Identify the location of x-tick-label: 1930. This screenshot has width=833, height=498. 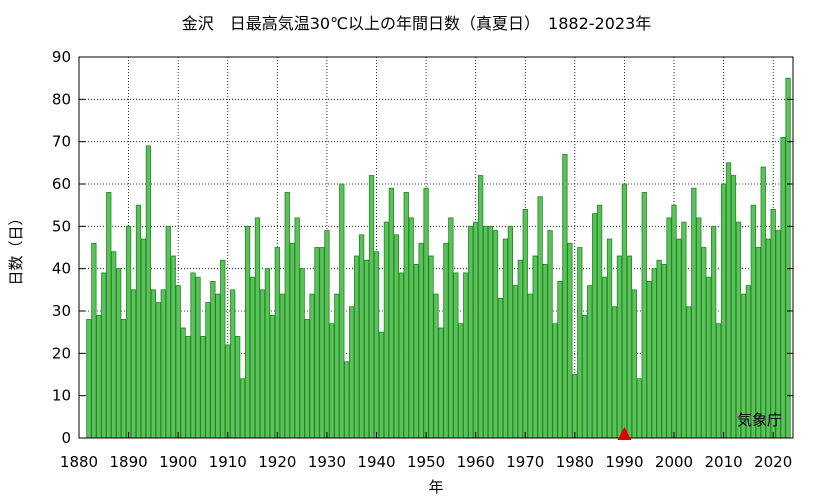
(327, 462).